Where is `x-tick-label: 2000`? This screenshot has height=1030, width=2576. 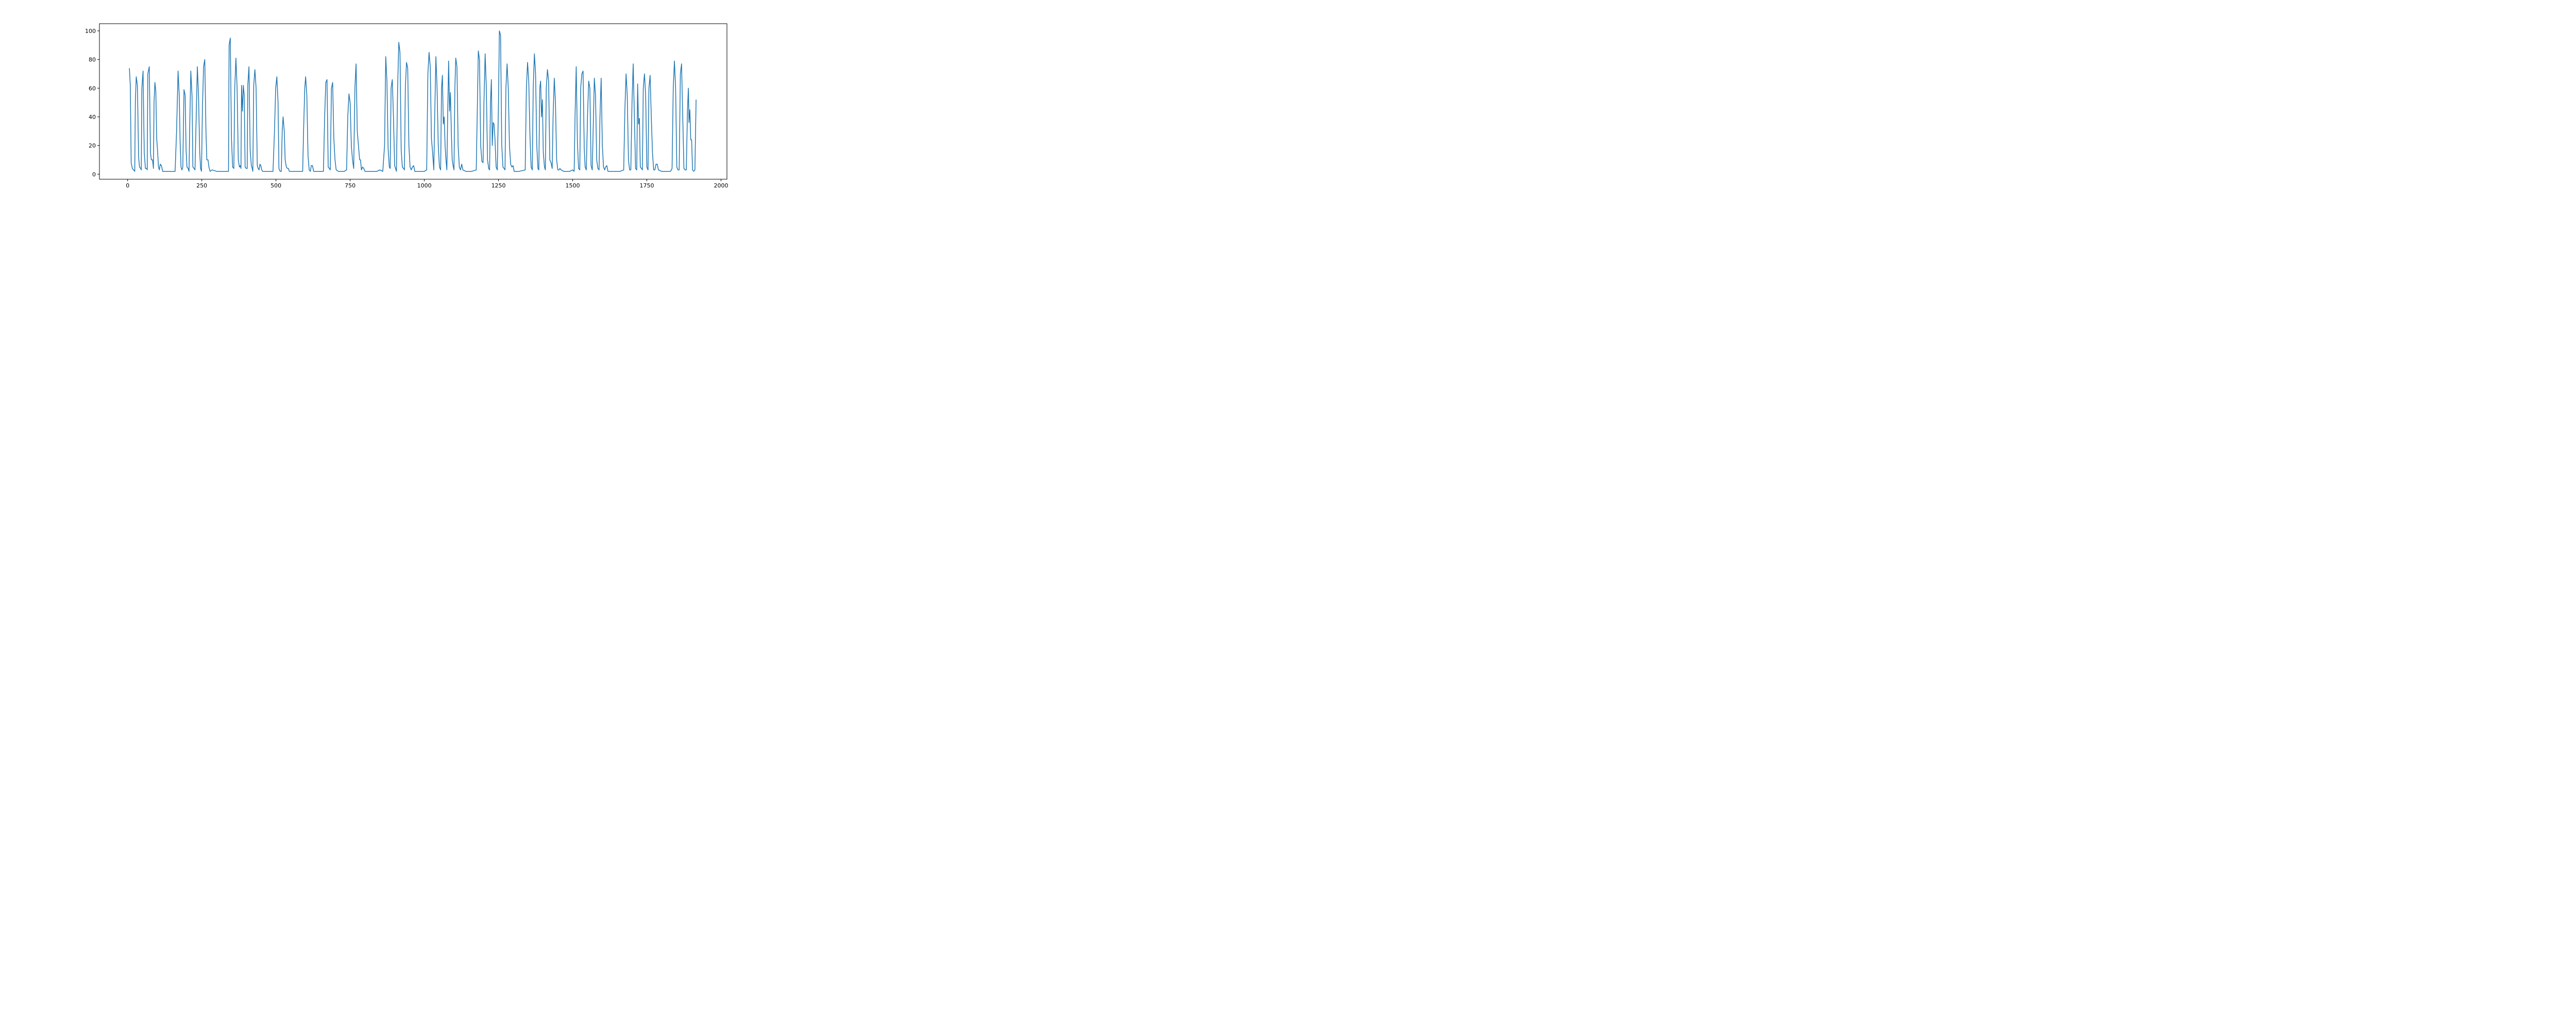
x-tick-label: 2000 is located at coordinates (721, 185).